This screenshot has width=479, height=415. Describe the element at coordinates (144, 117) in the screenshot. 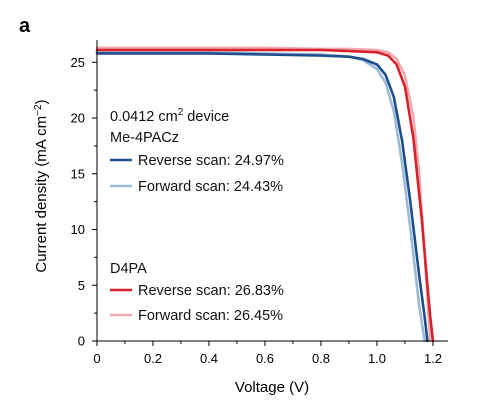

I see `legend-device-area-value: 0.0412 cm` at that location.